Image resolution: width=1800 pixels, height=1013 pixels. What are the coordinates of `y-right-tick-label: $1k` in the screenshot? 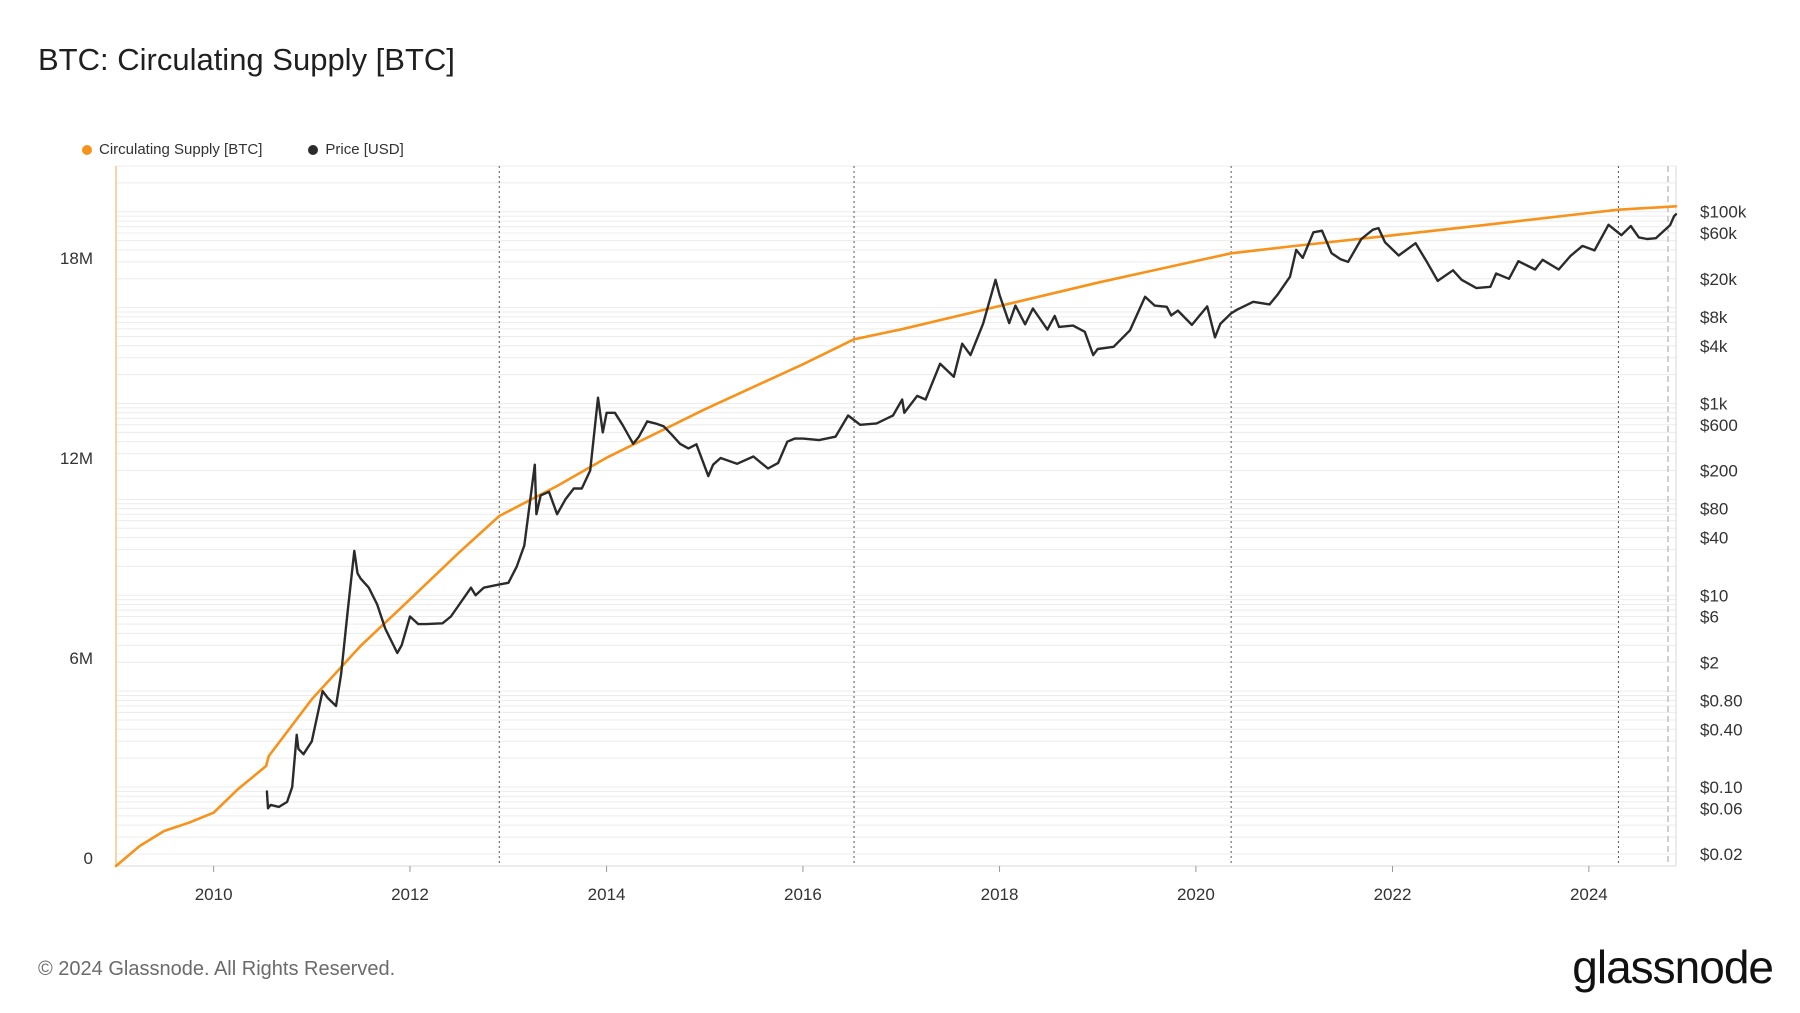 It's located at (1714, 403).